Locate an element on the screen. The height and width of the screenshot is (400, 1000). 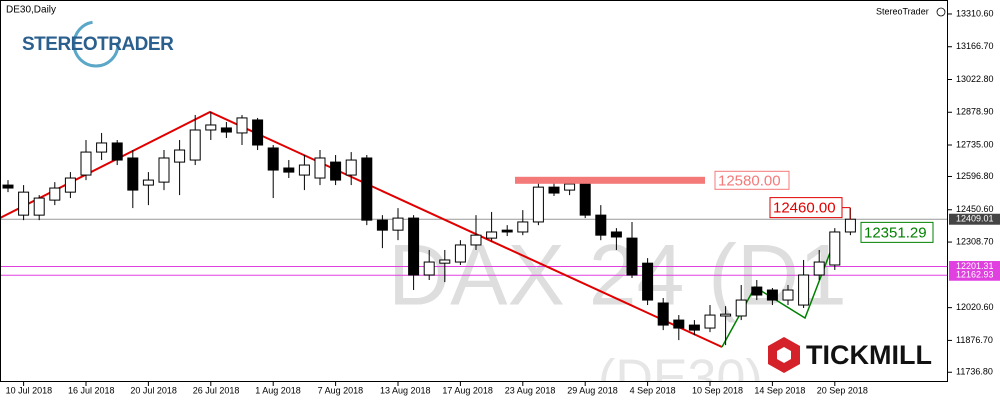
watermark-sub: (DE30) is located at coordinates (680, 375).